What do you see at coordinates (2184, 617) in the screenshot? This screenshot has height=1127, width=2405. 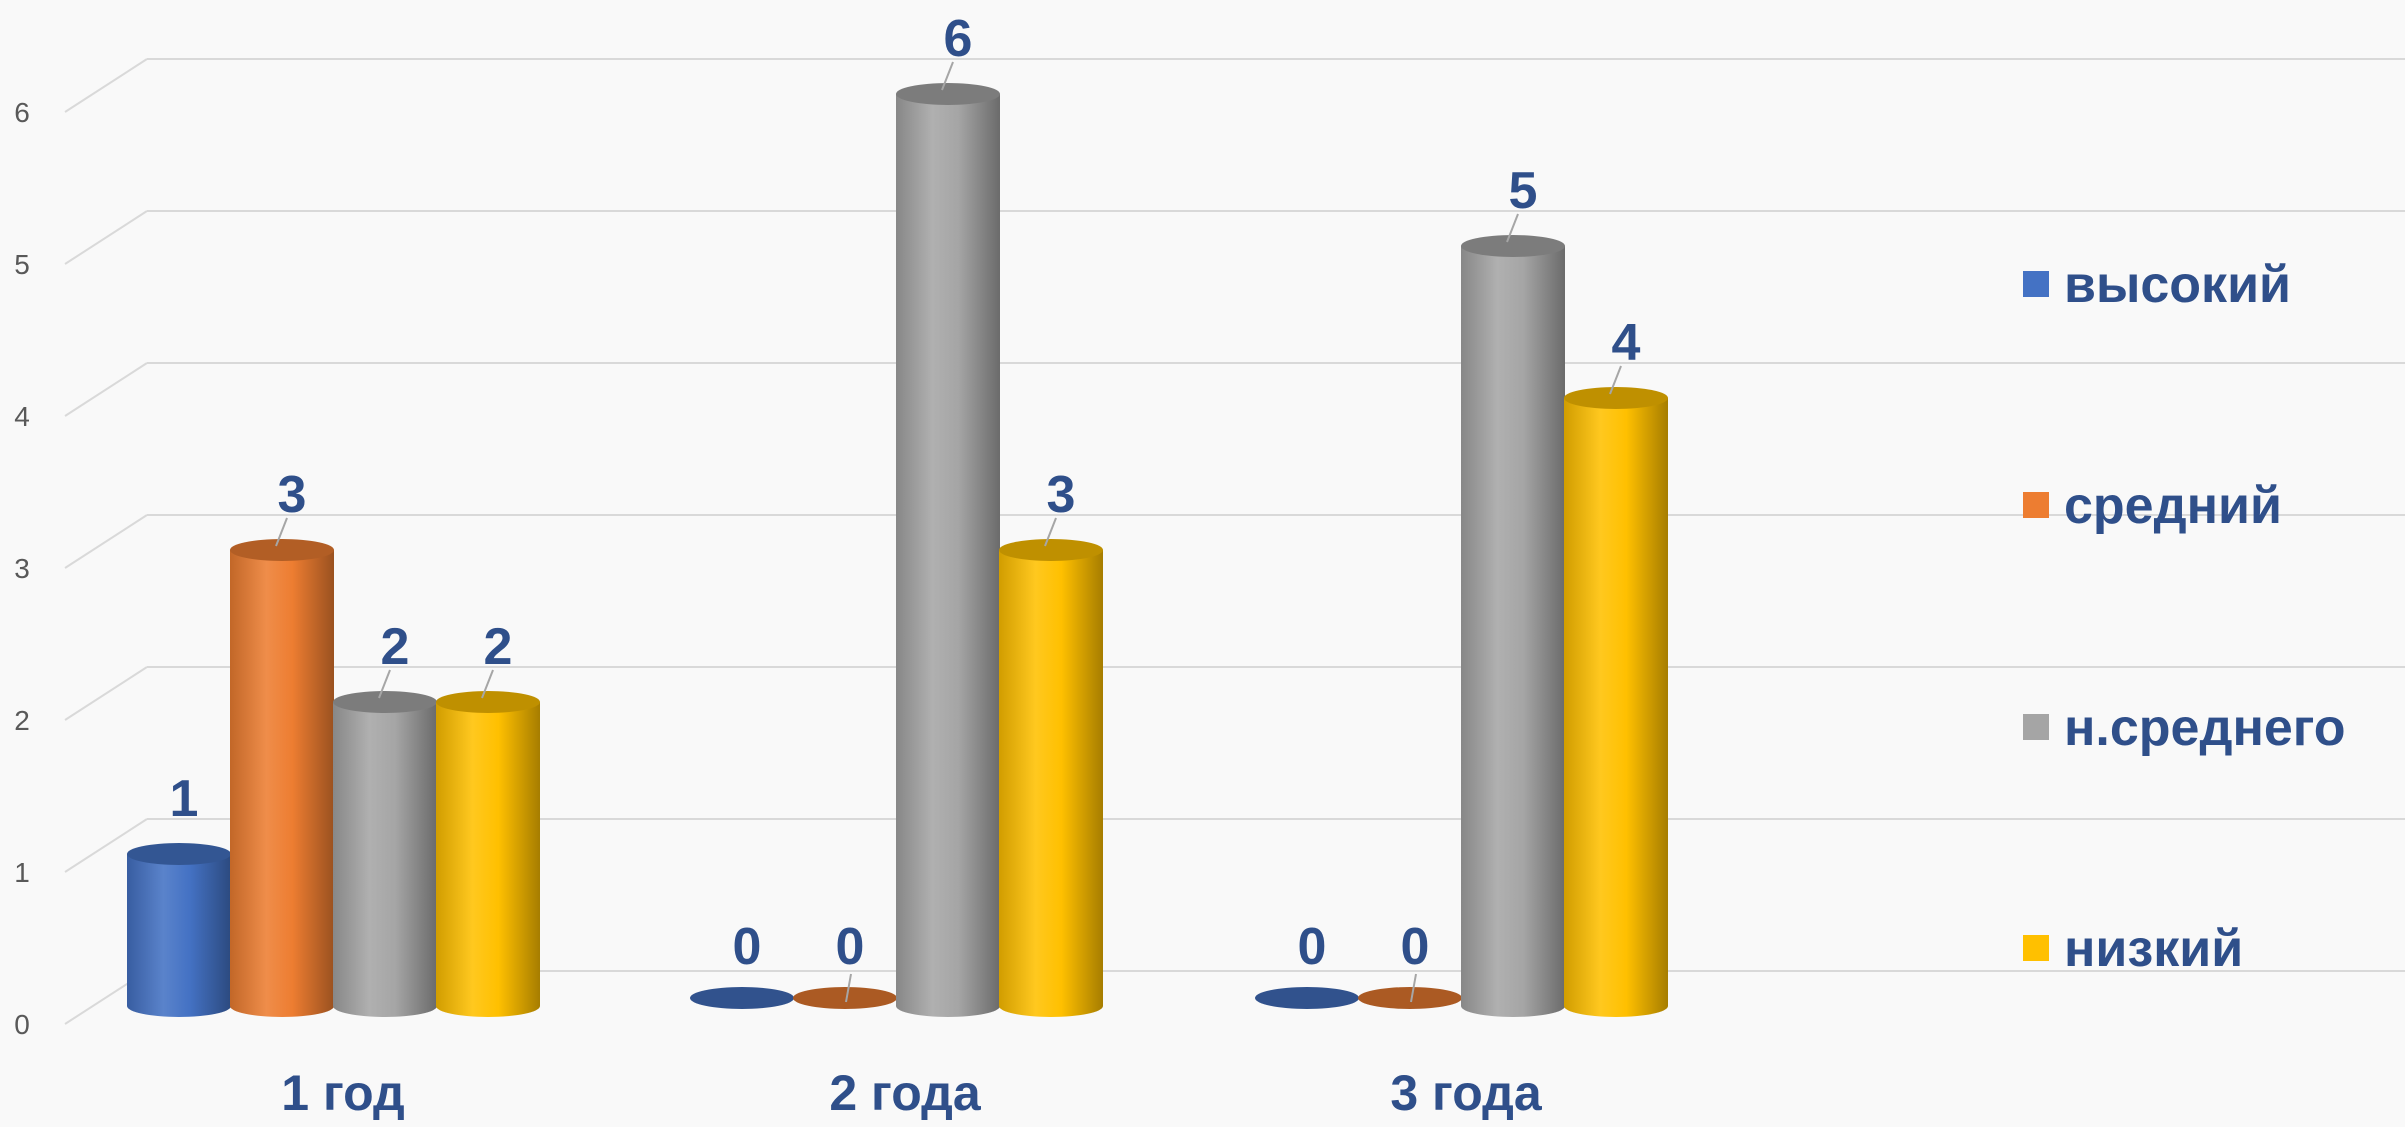 I see `legend: высокий средний н.среднего низкий` at bounding box center [2184, 617].